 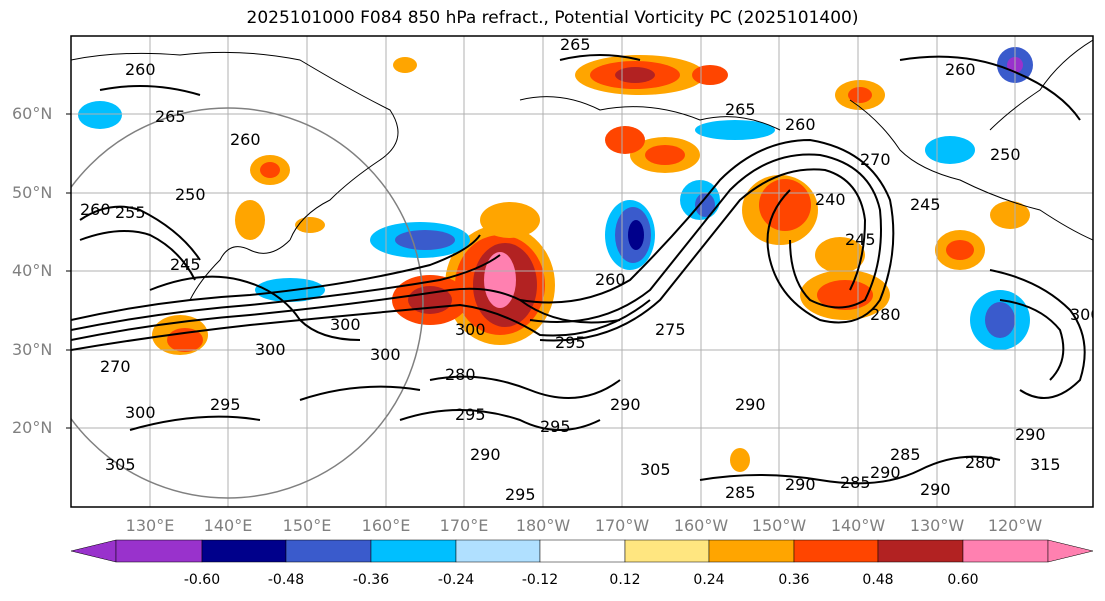 I want to click on lon-label-160w: 160°W, so click(x=701, y=525).